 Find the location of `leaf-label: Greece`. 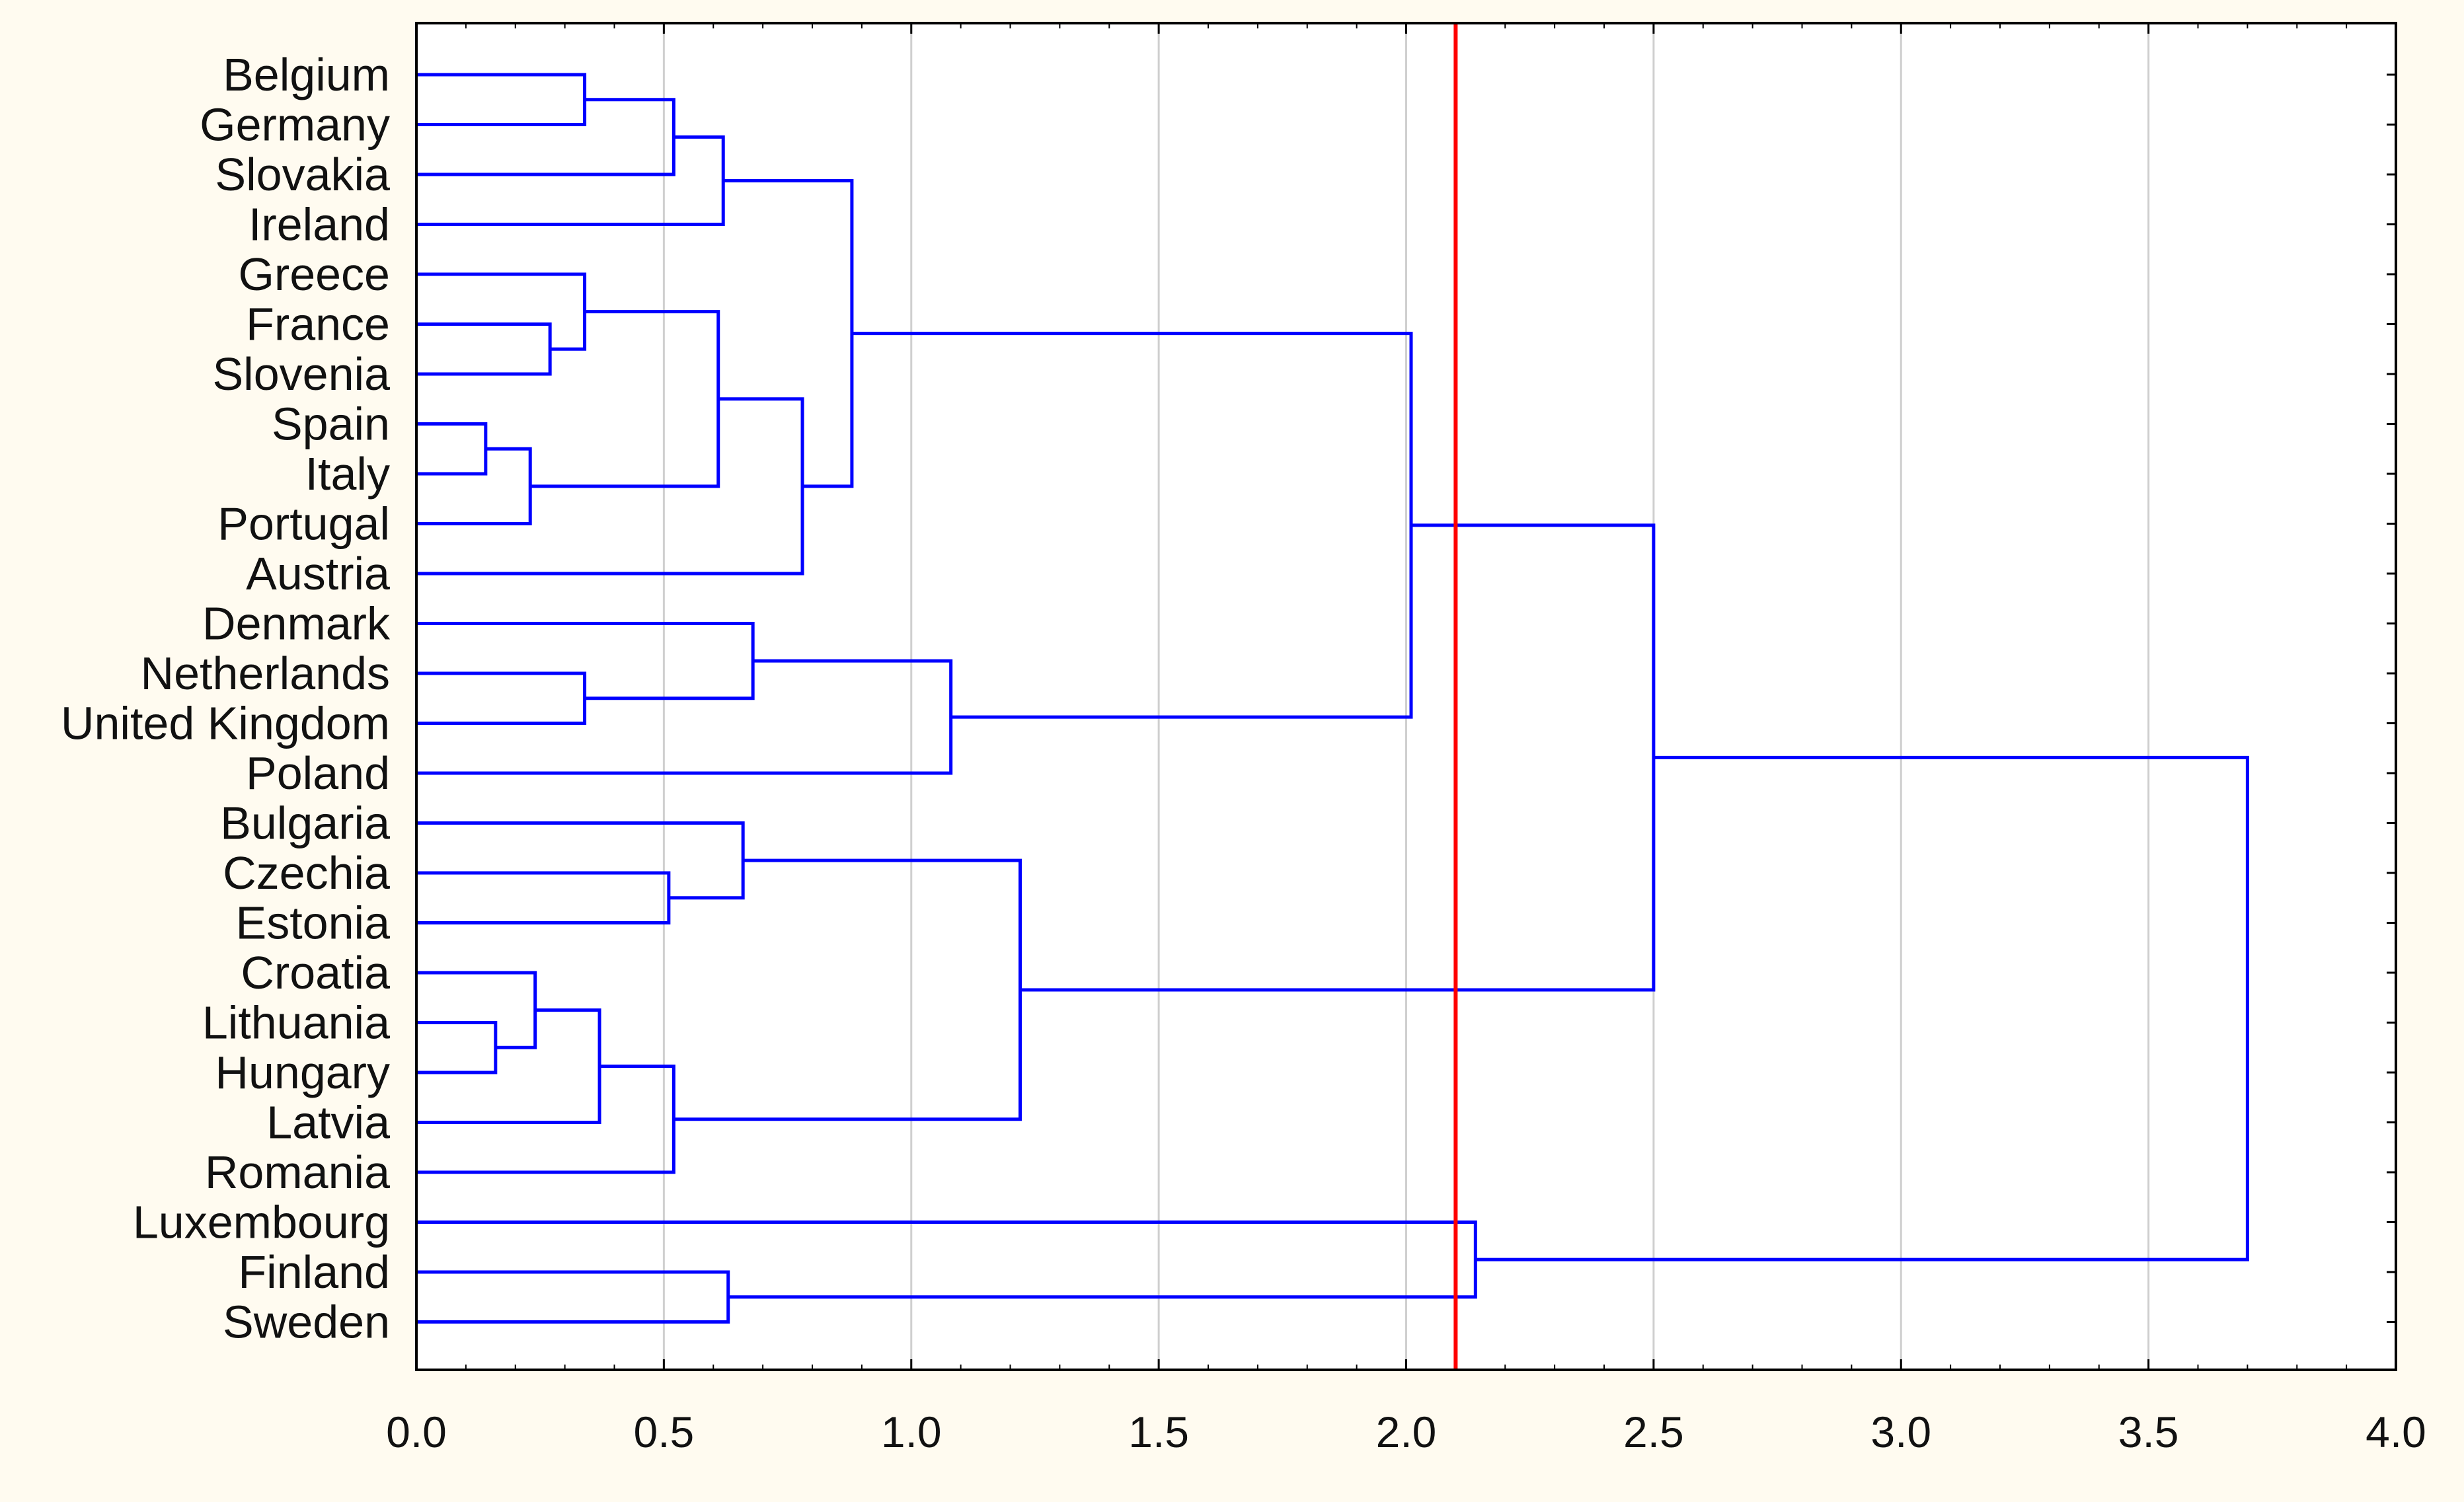

leaf-label: Greece is located at coordinates (314, 274).